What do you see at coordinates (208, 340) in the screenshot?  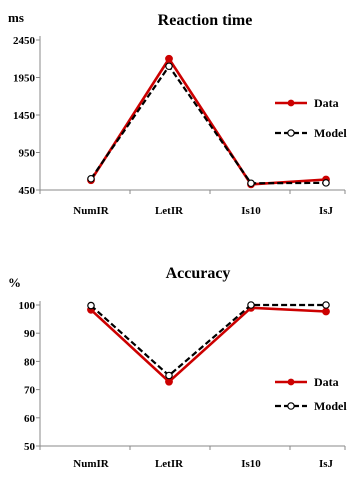 I see `series-line-model` at bounding box center [208, 340].